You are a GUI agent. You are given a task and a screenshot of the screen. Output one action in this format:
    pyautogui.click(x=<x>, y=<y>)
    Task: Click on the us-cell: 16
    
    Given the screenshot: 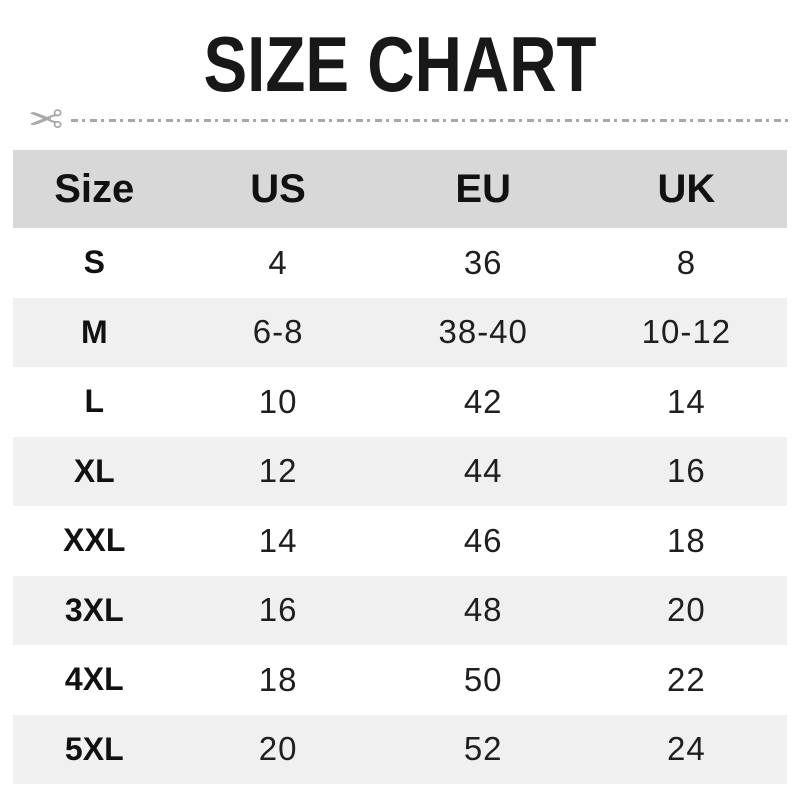 What is the action you would take?
    pyautogui.click(x=278, y=610)
    